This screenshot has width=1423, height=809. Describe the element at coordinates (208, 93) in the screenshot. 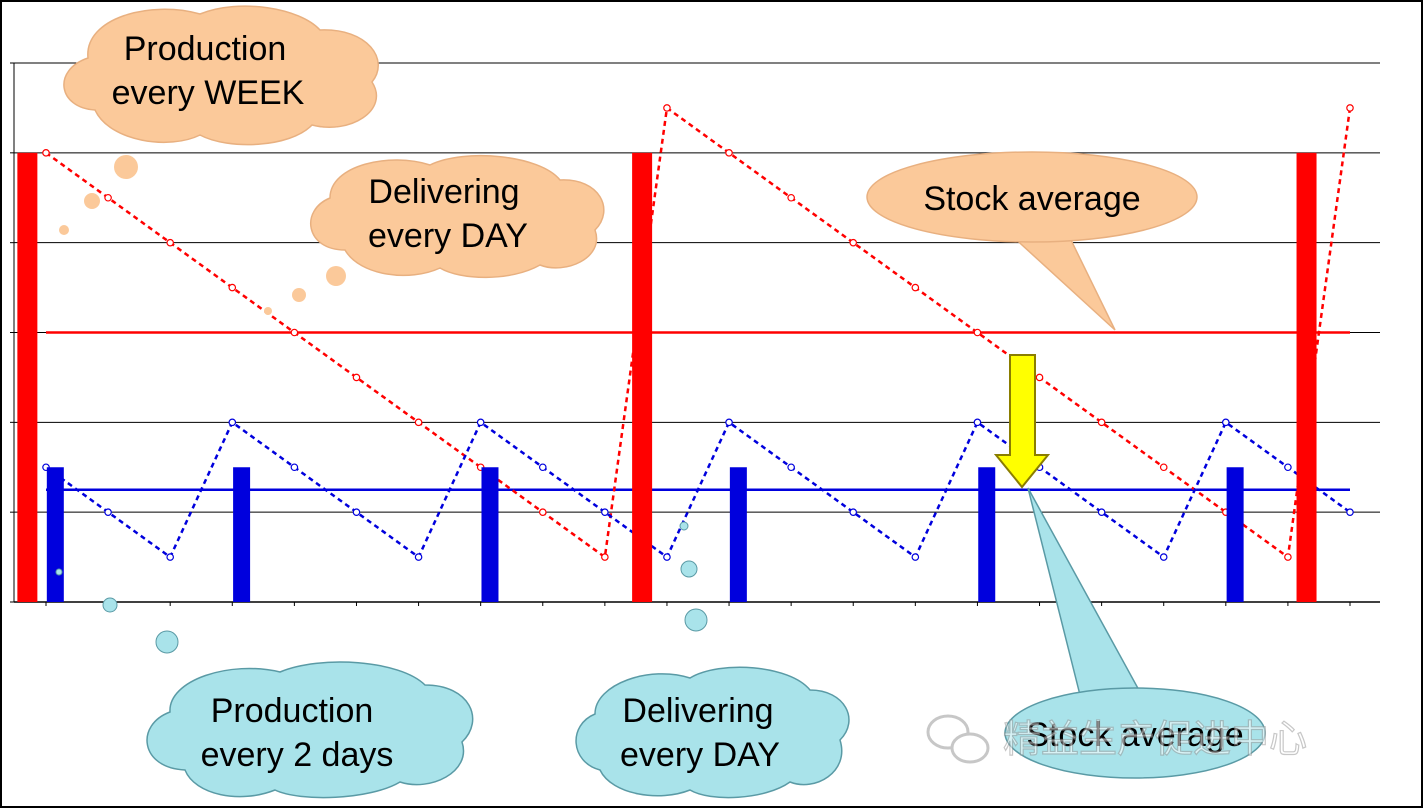

I see `callout-text-line-2: every WEEK` at that location.